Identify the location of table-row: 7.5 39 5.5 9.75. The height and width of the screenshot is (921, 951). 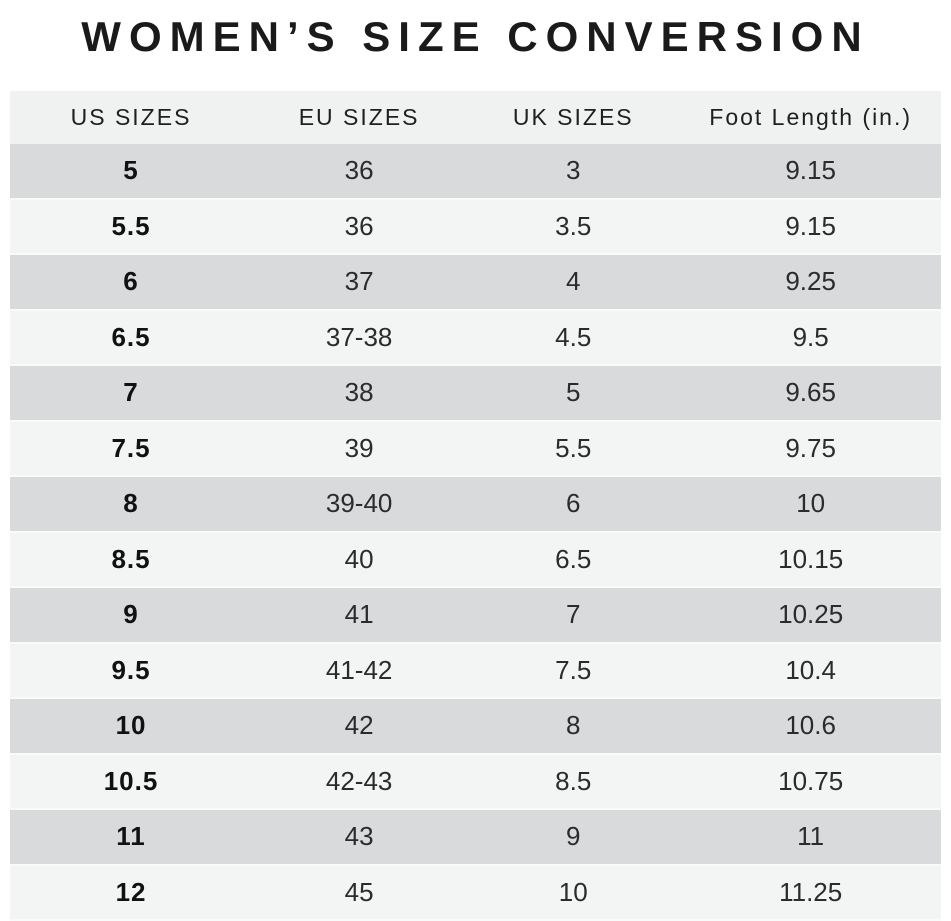
(475, 448).